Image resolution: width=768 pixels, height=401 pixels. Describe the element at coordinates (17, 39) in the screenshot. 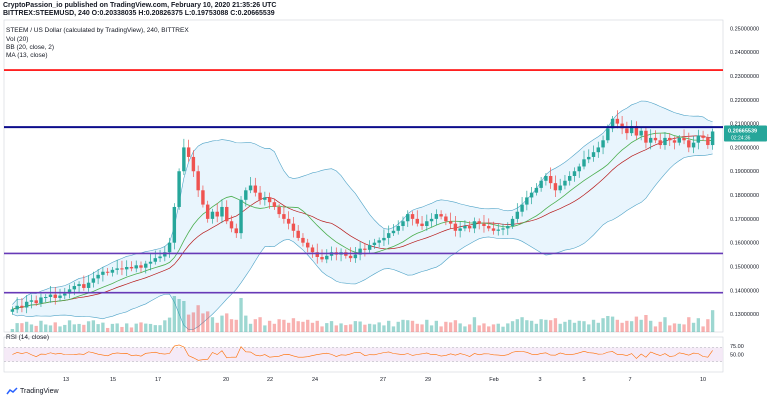

I see `volume-legend: Vol (20)` at that location.